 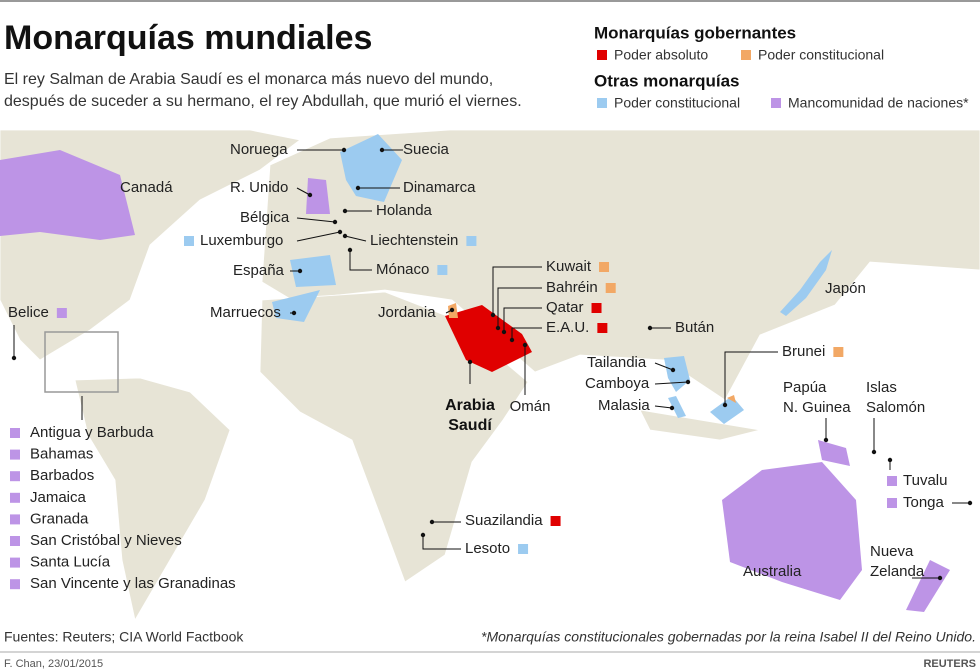 I want to click on legend-label: Poder absoluto, so click(x=661, y=55).